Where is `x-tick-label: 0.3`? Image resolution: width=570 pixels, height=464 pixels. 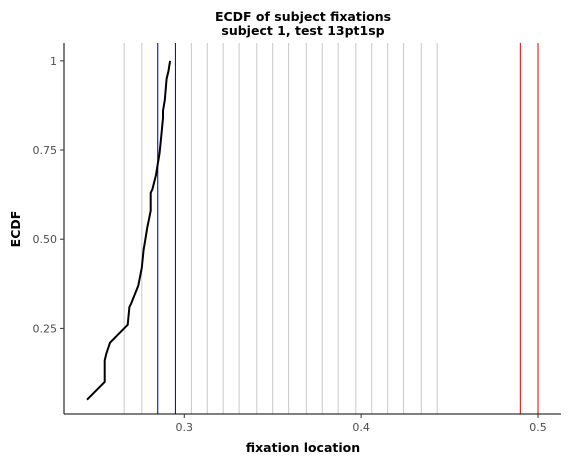 x-tick-label: 0.3 is located at coordinates (185, 427).